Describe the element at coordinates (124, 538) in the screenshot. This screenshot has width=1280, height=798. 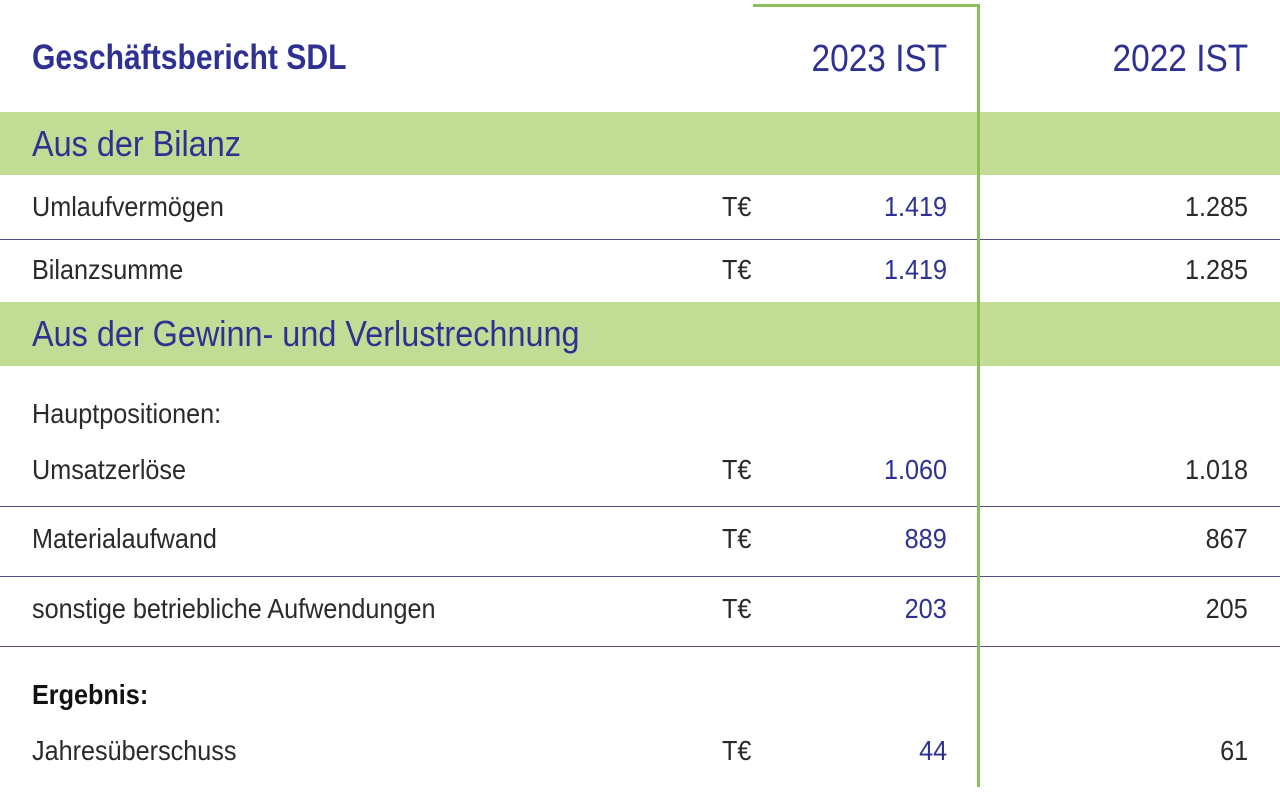
I see `row-label: Materialaufwand` at that location.